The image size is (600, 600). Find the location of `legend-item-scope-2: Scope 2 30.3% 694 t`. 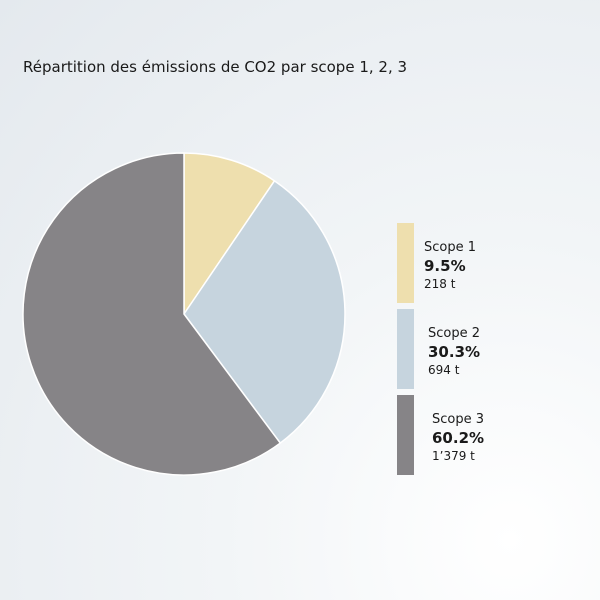

legend-item-scope-2: Scope 2 30.3% 694 t is located at coordinates (457, 349).